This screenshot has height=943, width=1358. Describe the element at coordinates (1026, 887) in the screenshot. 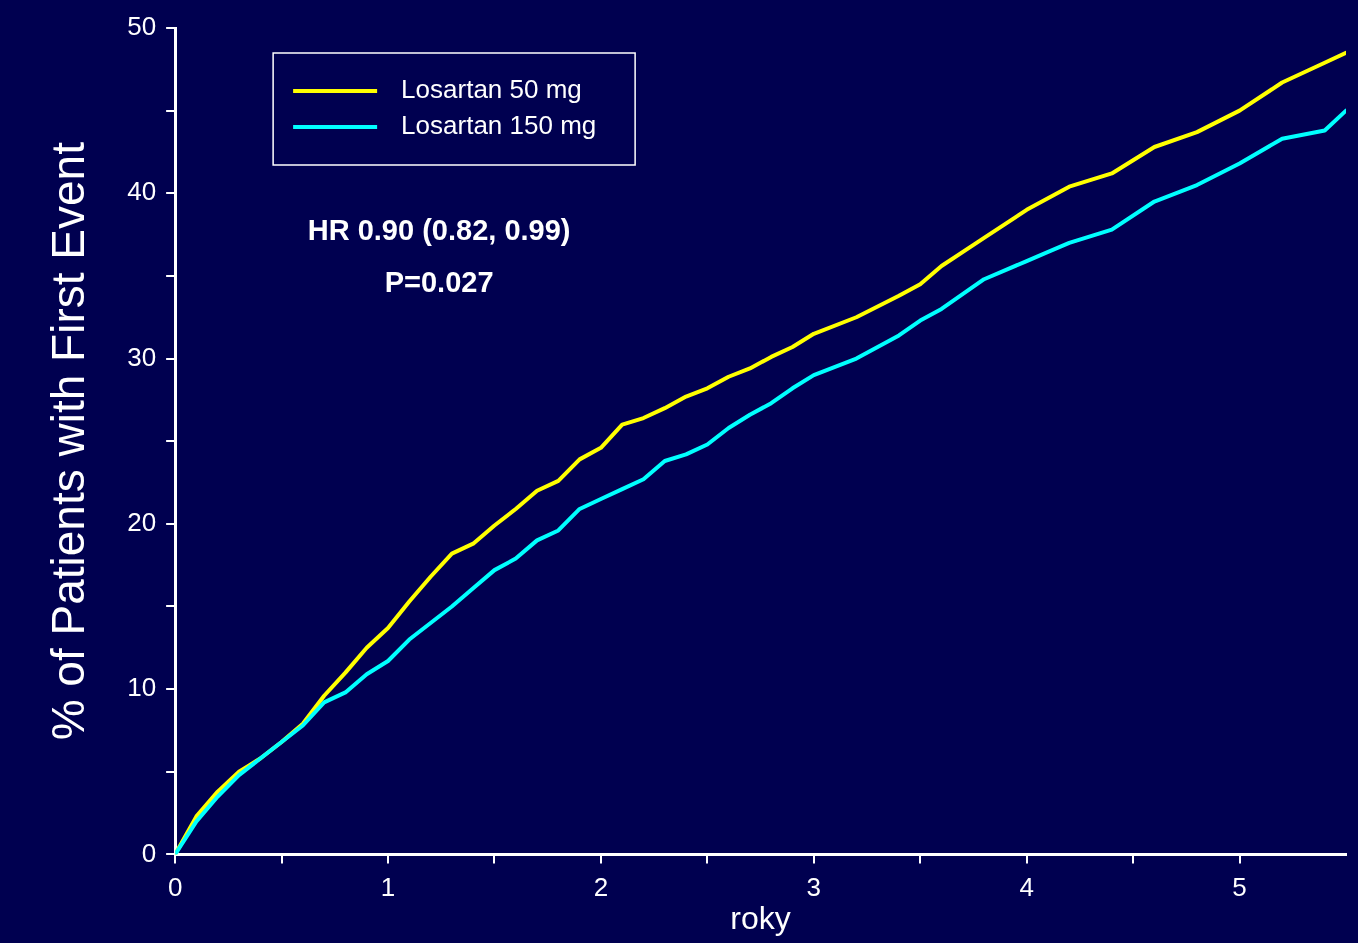

I see `x-tick-label: 4` at that location.